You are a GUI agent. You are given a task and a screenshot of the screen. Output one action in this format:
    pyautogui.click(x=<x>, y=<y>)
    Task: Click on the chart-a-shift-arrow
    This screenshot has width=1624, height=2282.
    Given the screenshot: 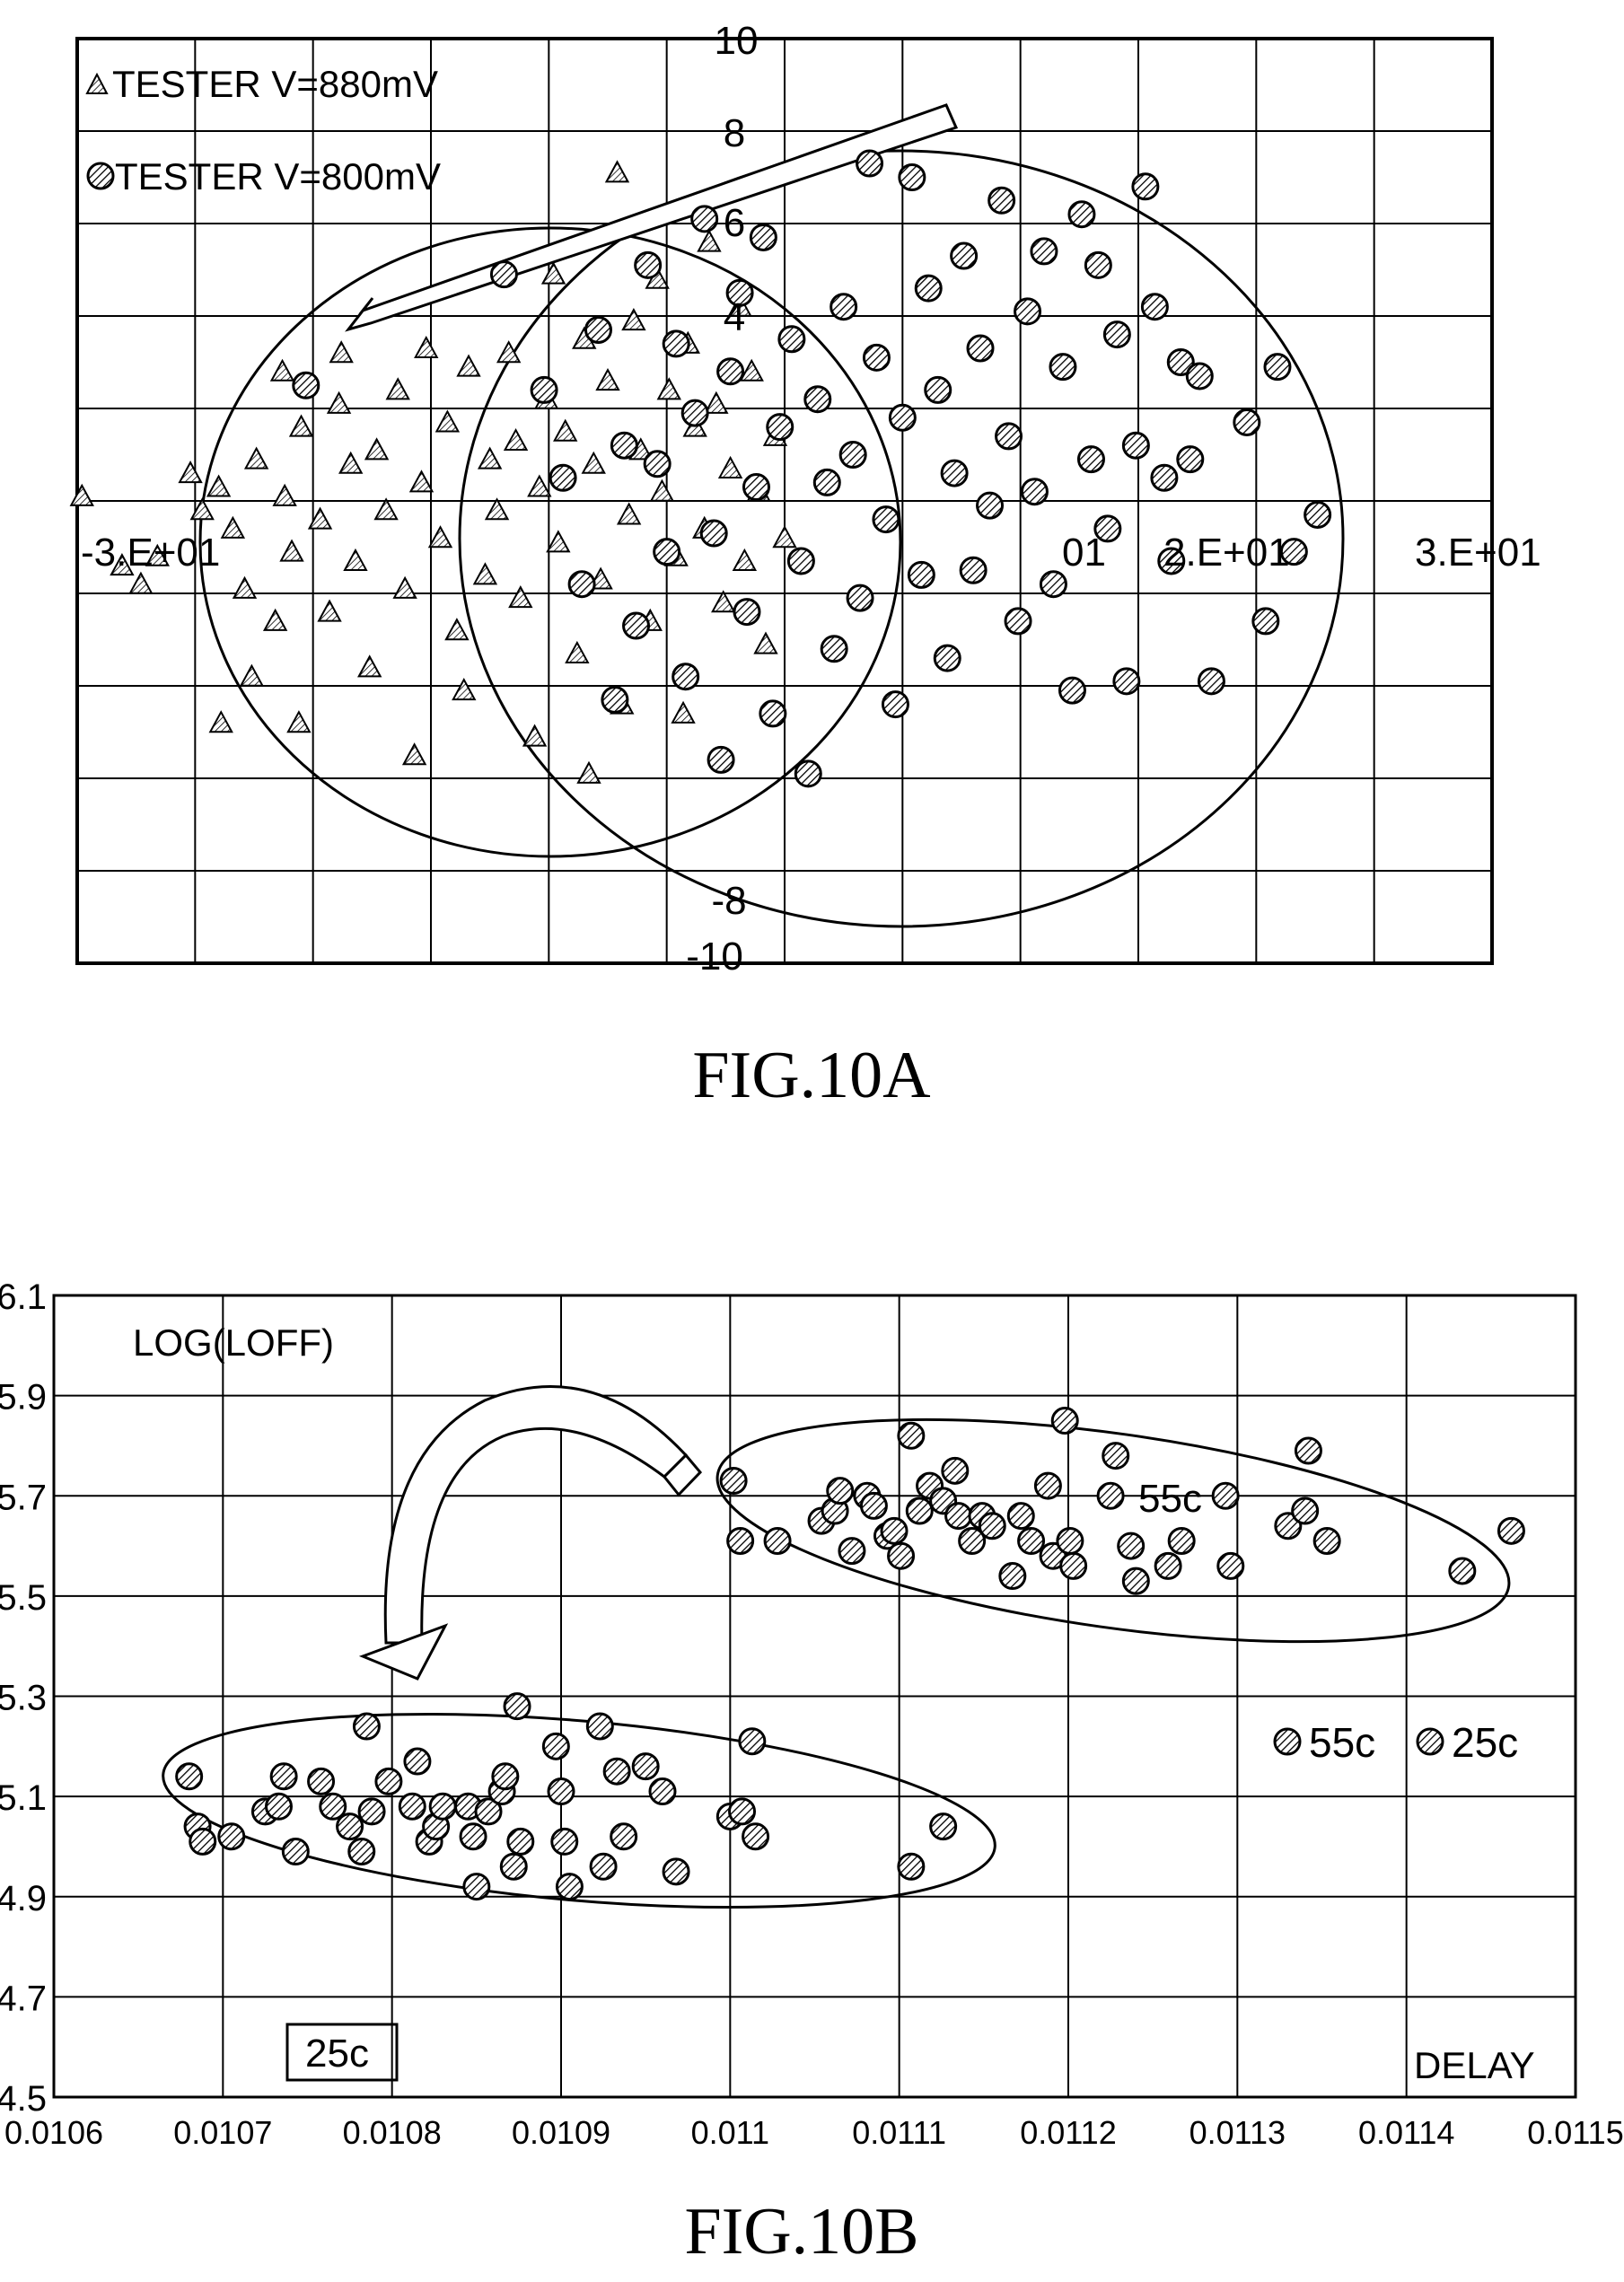 What is the action you would take?
    pyautogui.click(x=652, y=217)
    